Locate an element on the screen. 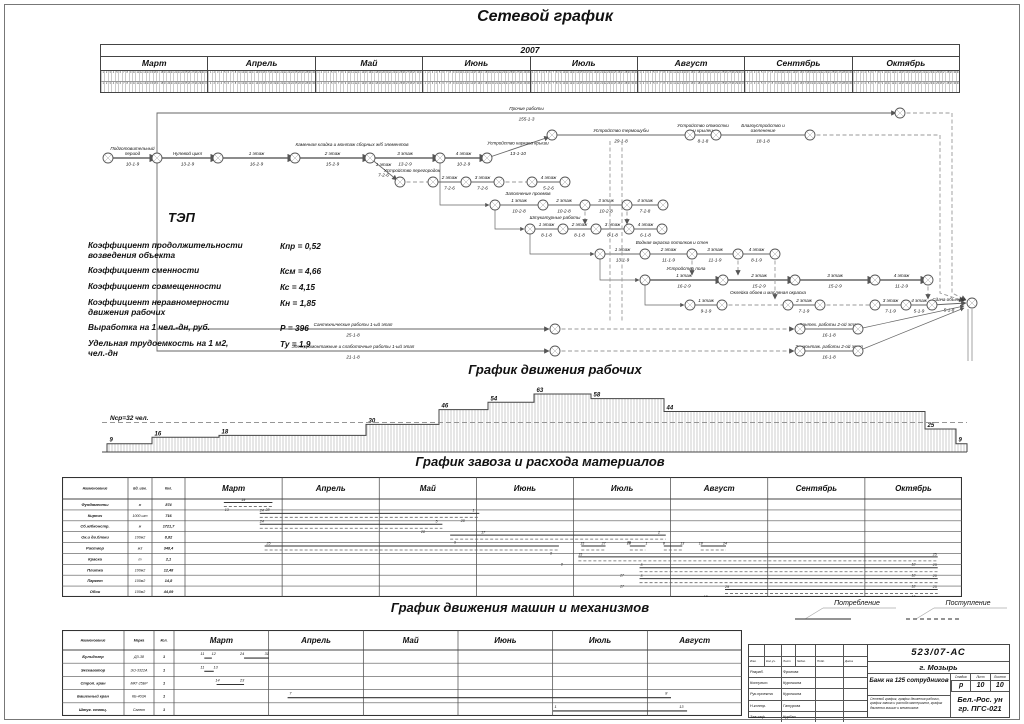 Image resolution: width=1024 pixels, height=724 pixels. svg-text: Август is located at coordinates (694, 640).